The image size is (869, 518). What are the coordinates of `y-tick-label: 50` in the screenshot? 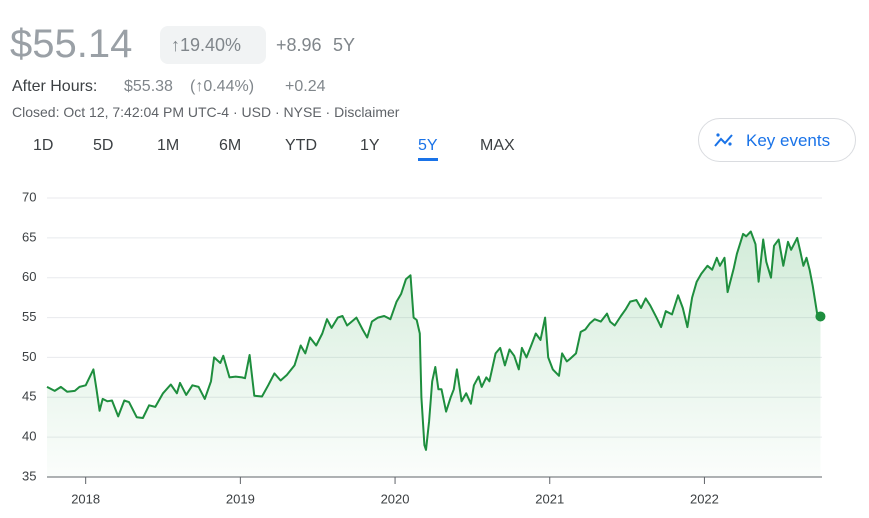 It's located at (29, 356).